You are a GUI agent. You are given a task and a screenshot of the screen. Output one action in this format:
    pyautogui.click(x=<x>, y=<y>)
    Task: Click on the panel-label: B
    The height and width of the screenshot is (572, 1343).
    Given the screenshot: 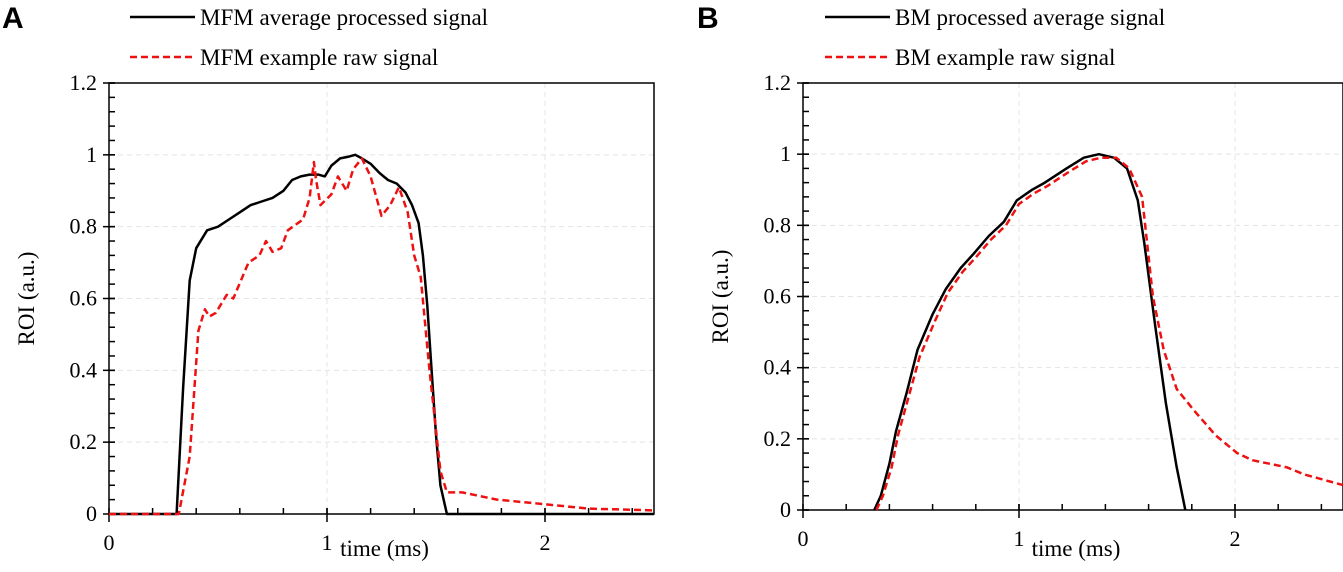 What is the action you would take?
    pyautogui.click(x=708, y=18)
    